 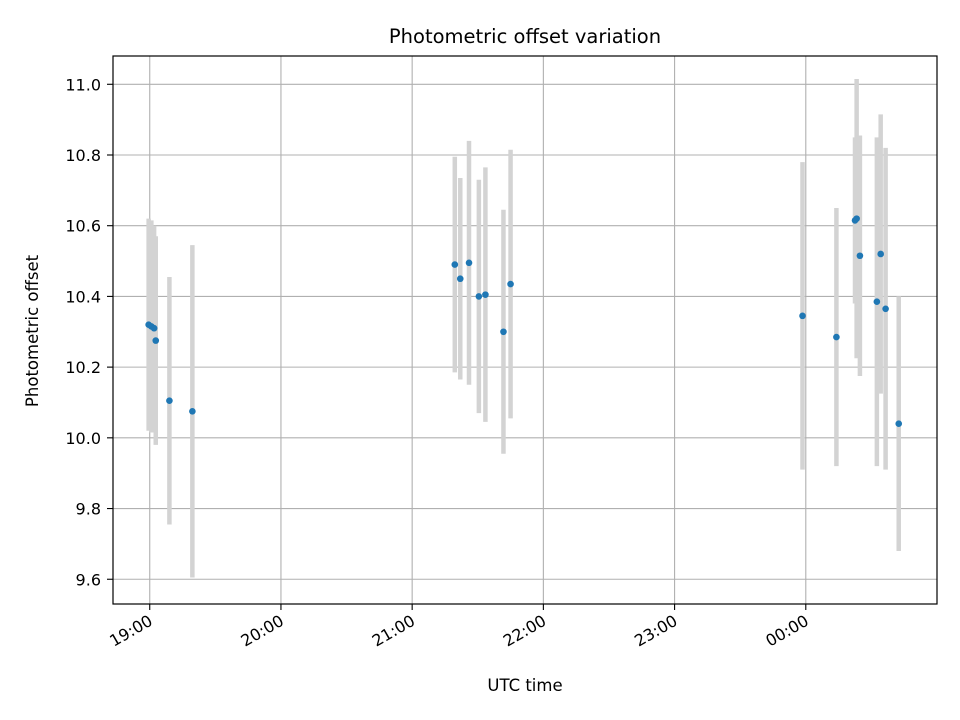 What do you see at coordinates (525, 36) in the screenshot?
I see `chart-title: Photometric offset variation` at bounding box center [525, 36].